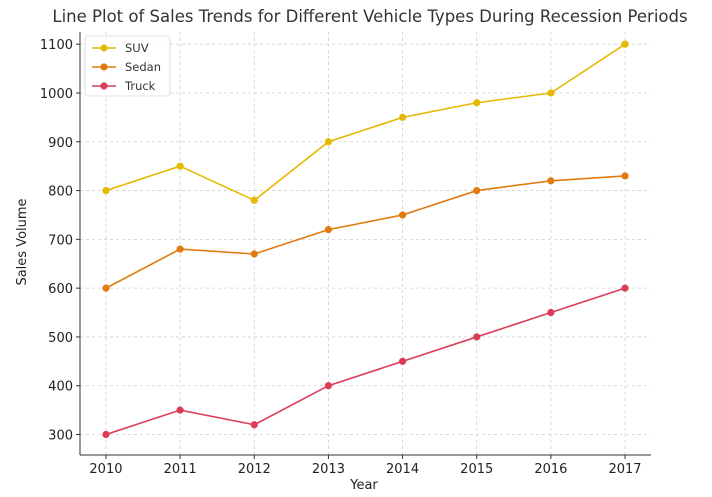 The height and width of the screenshot is (497, 712). What do you see at coordinates (60, 436) in the screenshot?
I see `y-tick-label: 300` at bounding box center [60, 436].